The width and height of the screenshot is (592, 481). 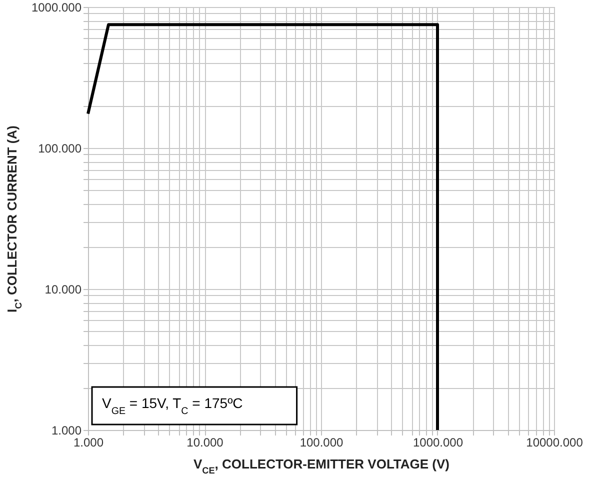 I want to click on y-tick-label: 1.000, so click(x=66, y=431).